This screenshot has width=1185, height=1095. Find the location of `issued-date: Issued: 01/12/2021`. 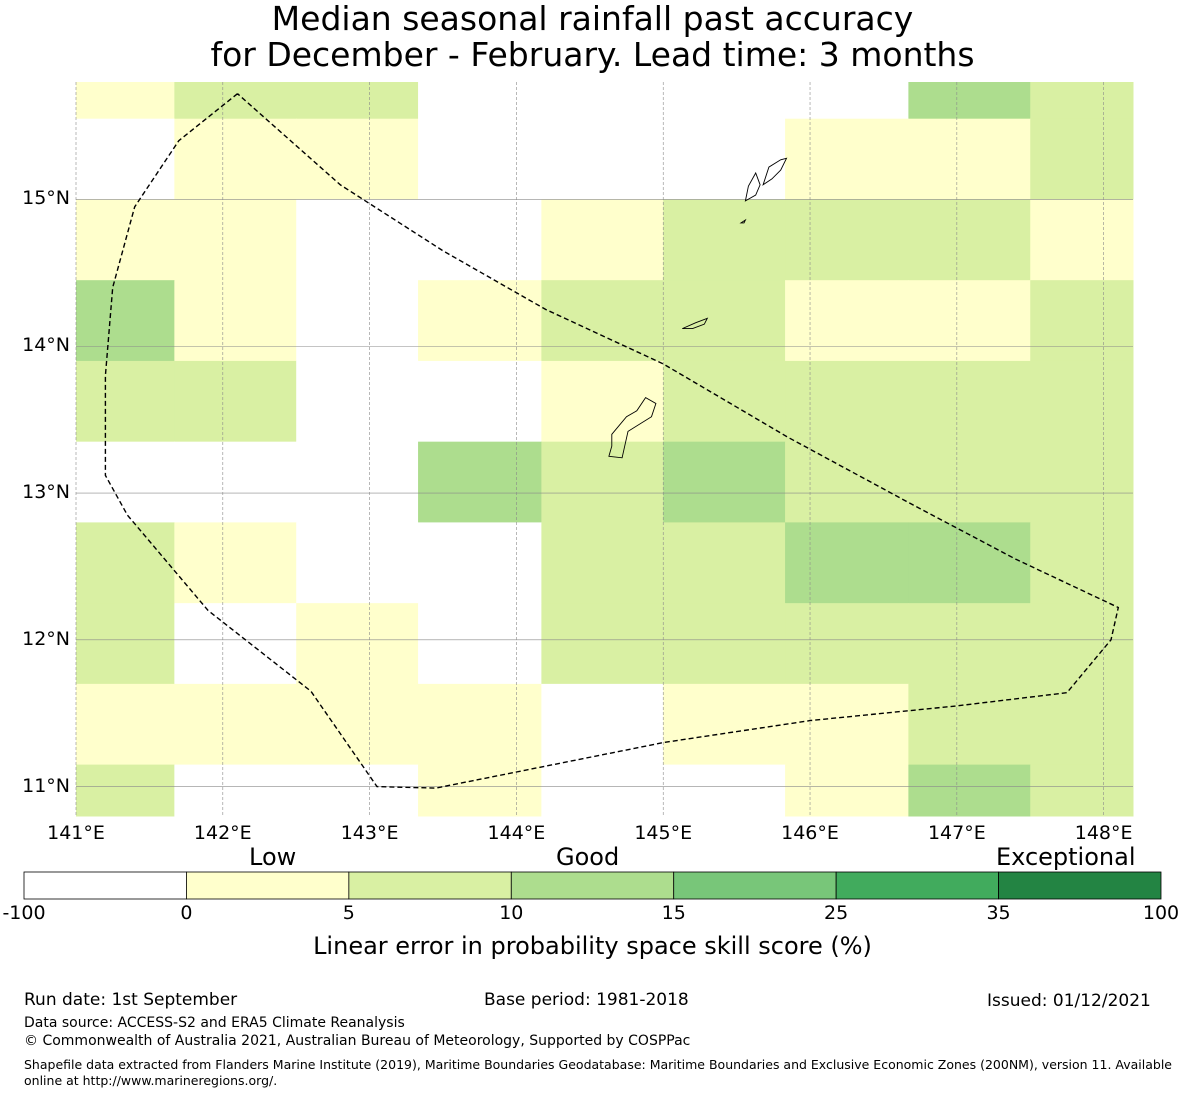

issued-date: Issued: 01/12/2021 is located at coordinates (1069, 1001).